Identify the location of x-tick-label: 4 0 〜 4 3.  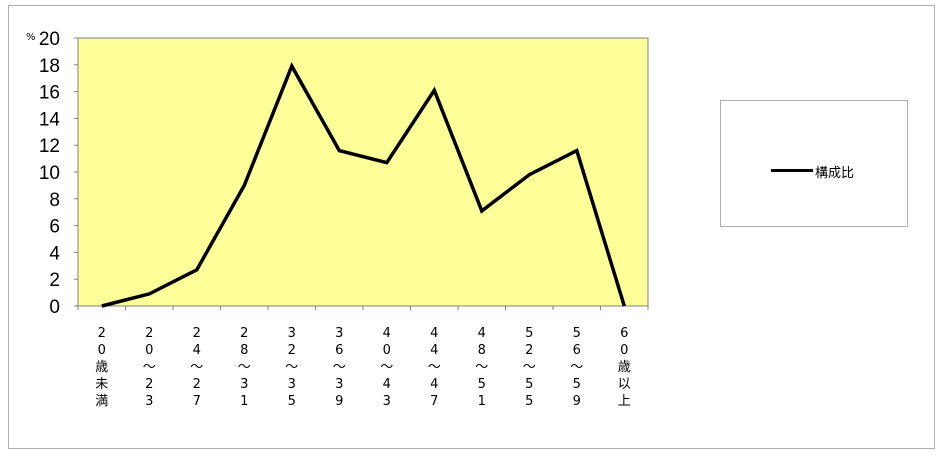
(386, 367).